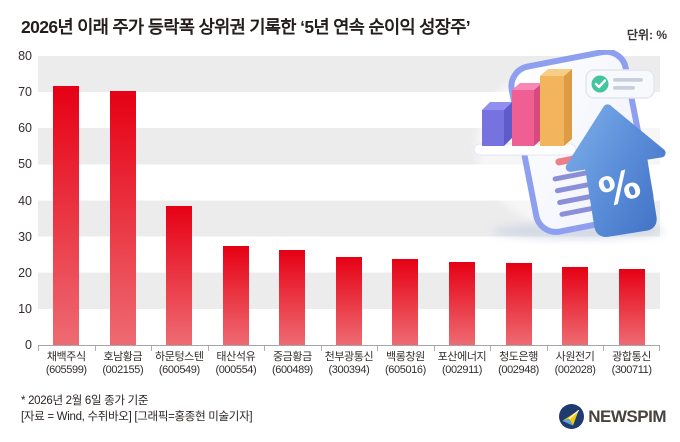 Image resolution: width=680 pixels, height=442 pixels. What do you see at coordinates (518, 363) in the screenshot?
I see `x-label: 청도은행 (002948)` at bounding box center [518, 363].